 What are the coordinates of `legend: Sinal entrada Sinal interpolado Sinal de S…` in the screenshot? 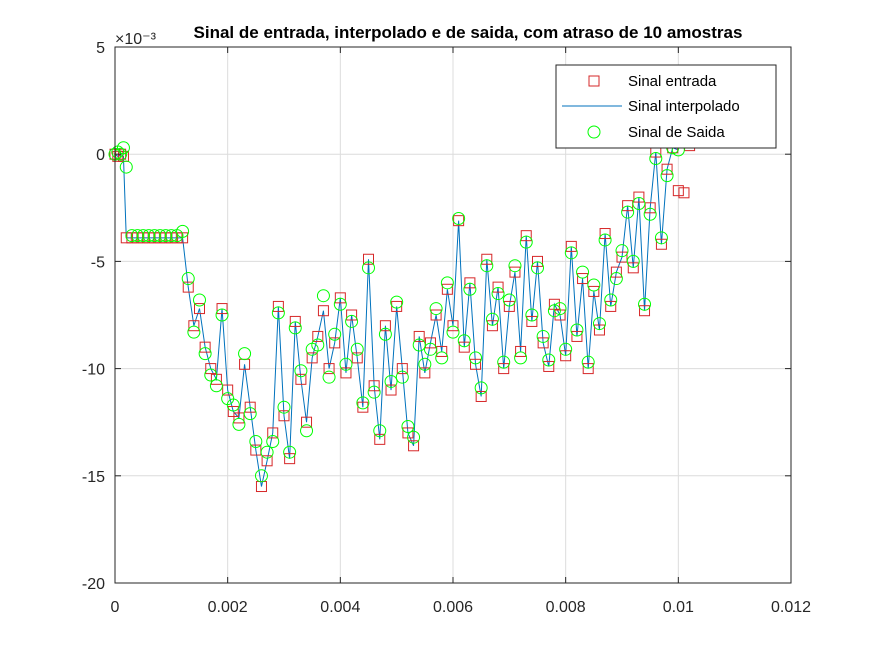 It's located at (666, 106).